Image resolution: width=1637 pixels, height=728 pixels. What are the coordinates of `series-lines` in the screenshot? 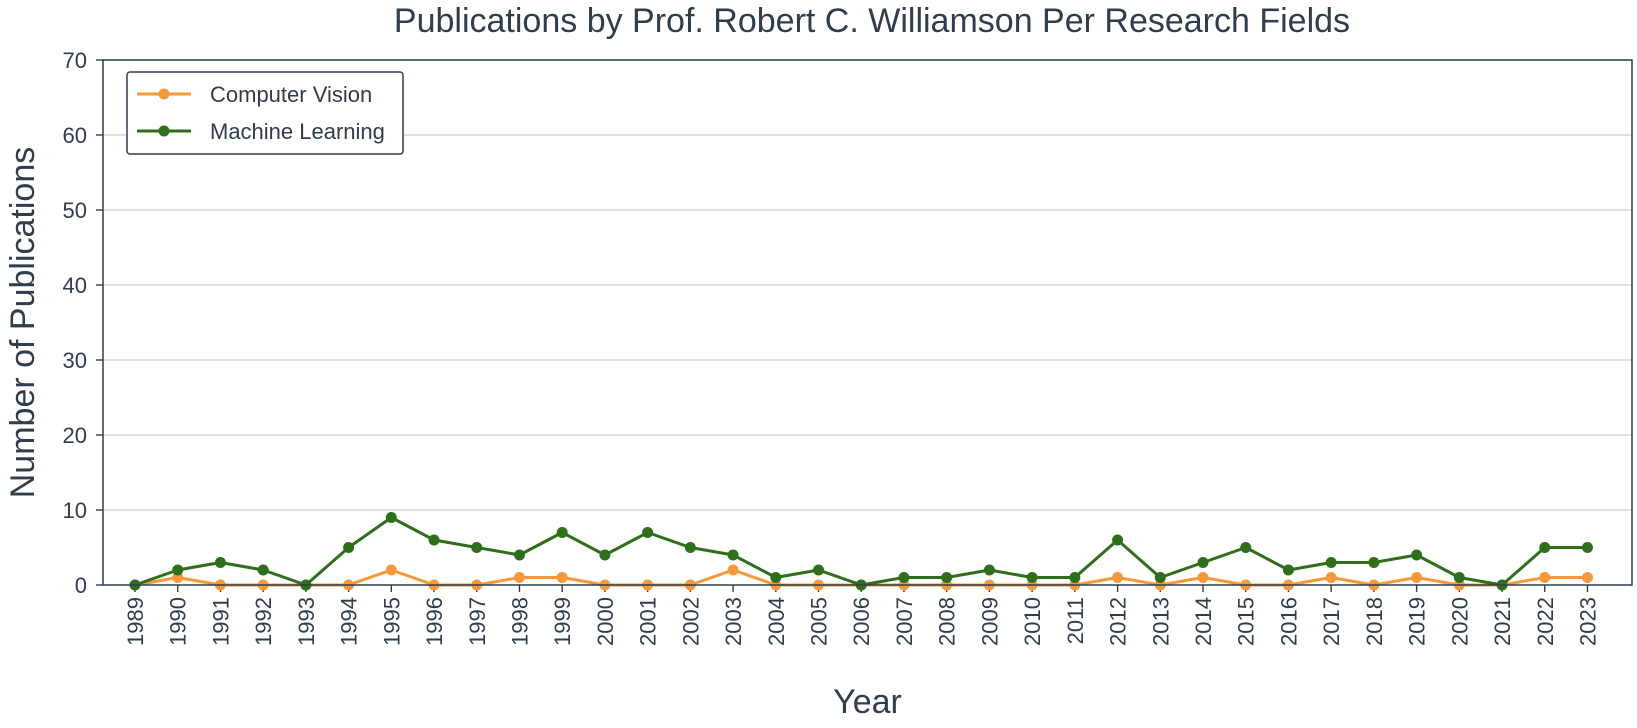 It's located at (861, 551).